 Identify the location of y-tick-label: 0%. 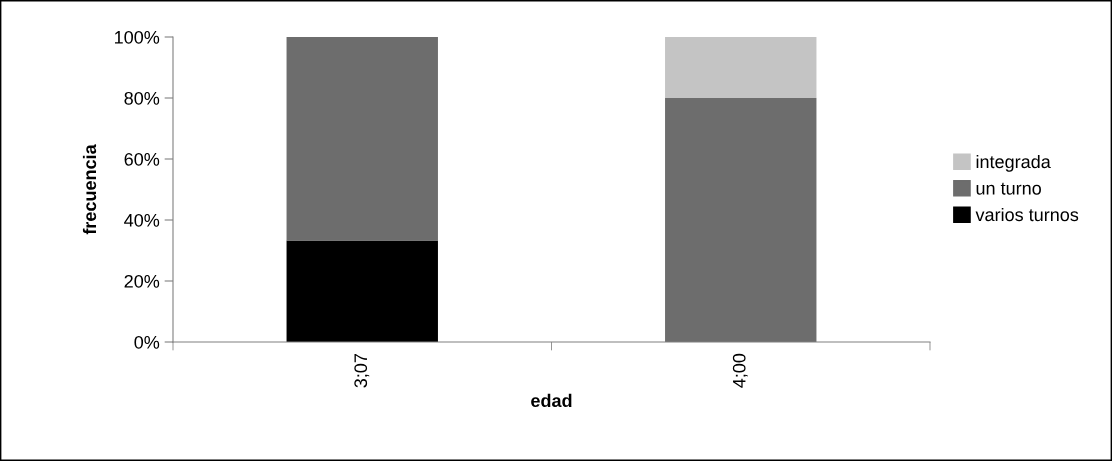
(147, 342).